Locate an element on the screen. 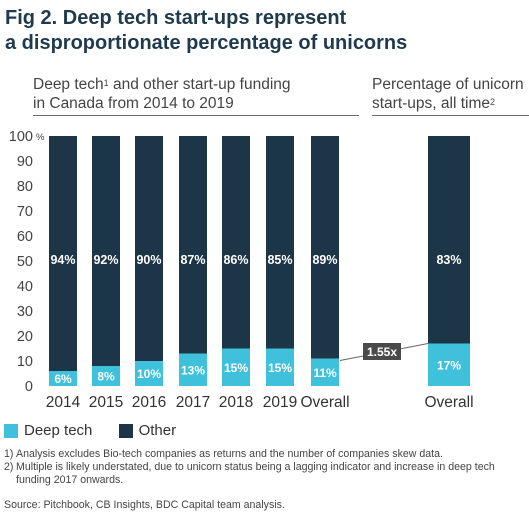 Image resolution: width=529 pixels, height=528 pixels. bar-other-2014 is located at coordinates (63, 253).